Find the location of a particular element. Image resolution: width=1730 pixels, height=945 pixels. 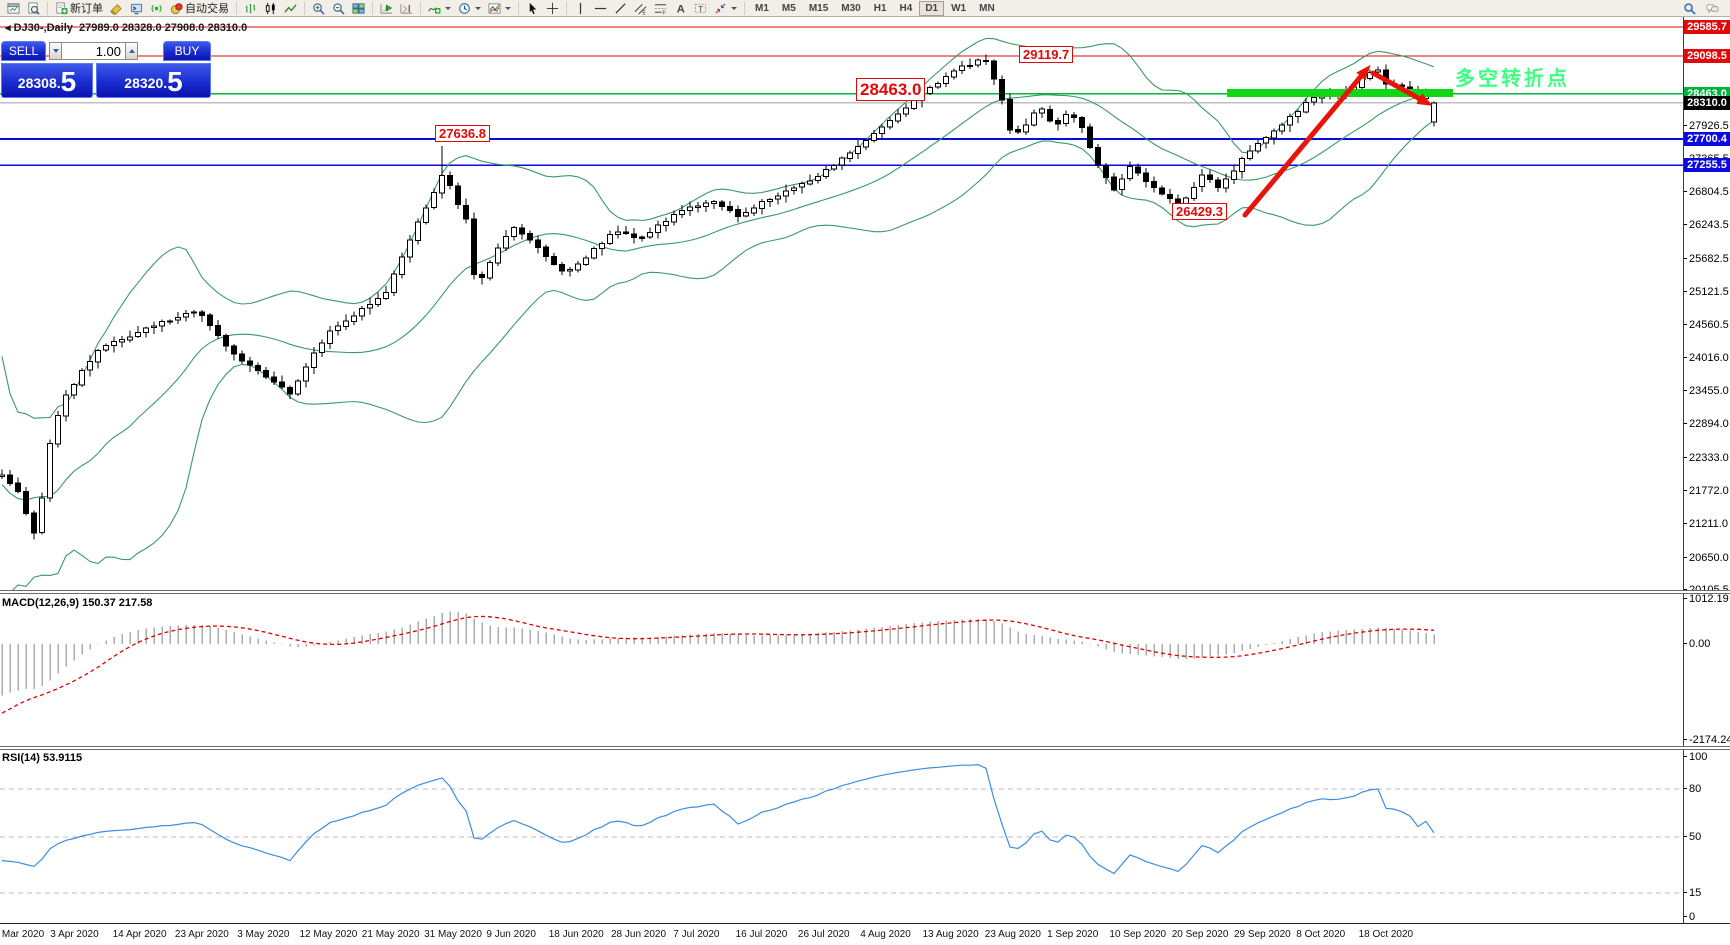

date-label: 9 Jun 2020 is located at coordinates (511, 934).